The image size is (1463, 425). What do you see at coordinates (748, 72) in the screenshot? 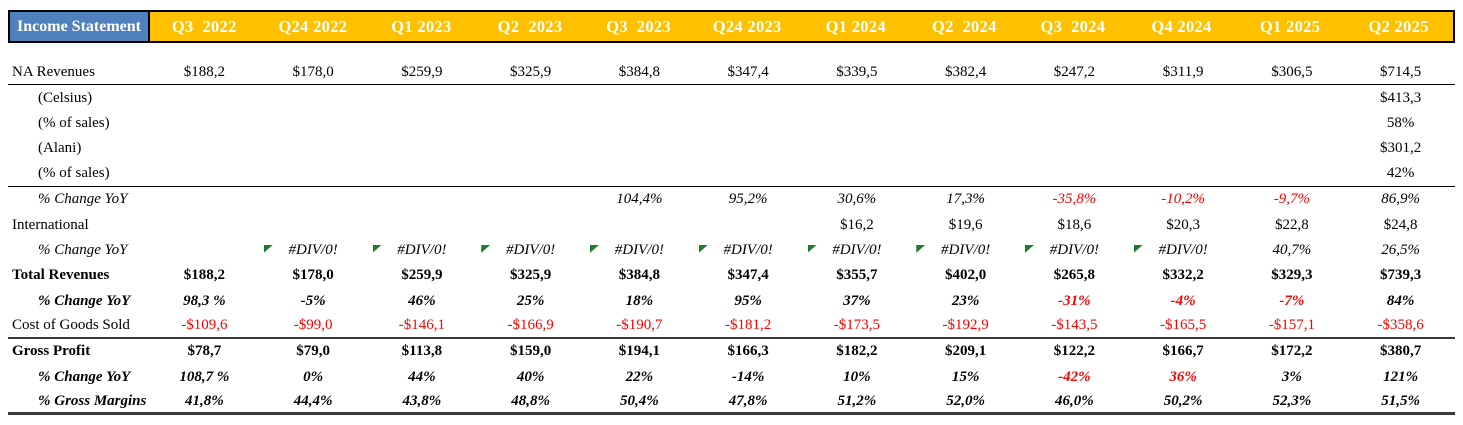
I see `cell-na-revenues-col6: $347,4` at bounding box center [748, 72].